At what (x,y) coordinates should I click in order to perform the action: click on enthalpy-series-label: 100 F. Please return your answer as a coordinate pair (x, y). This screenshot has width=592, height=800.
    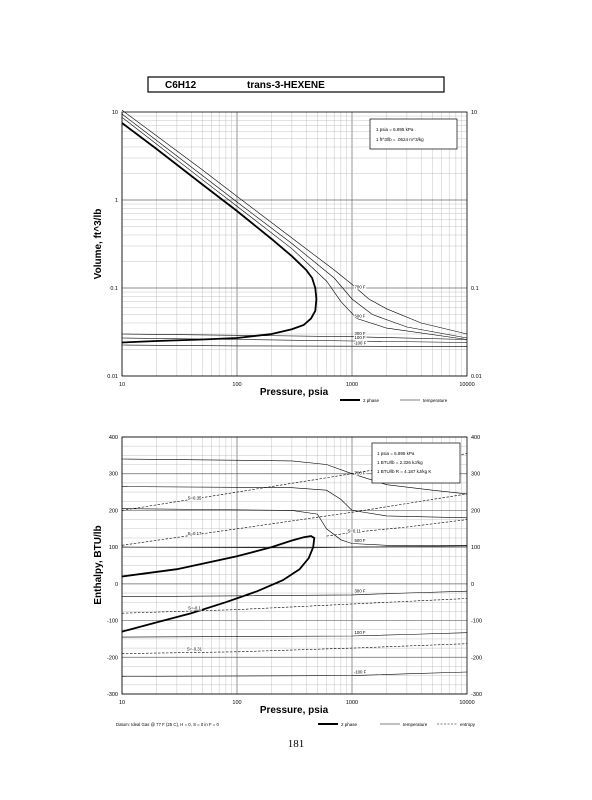
    Looking at the image, I should click on (360, 632).